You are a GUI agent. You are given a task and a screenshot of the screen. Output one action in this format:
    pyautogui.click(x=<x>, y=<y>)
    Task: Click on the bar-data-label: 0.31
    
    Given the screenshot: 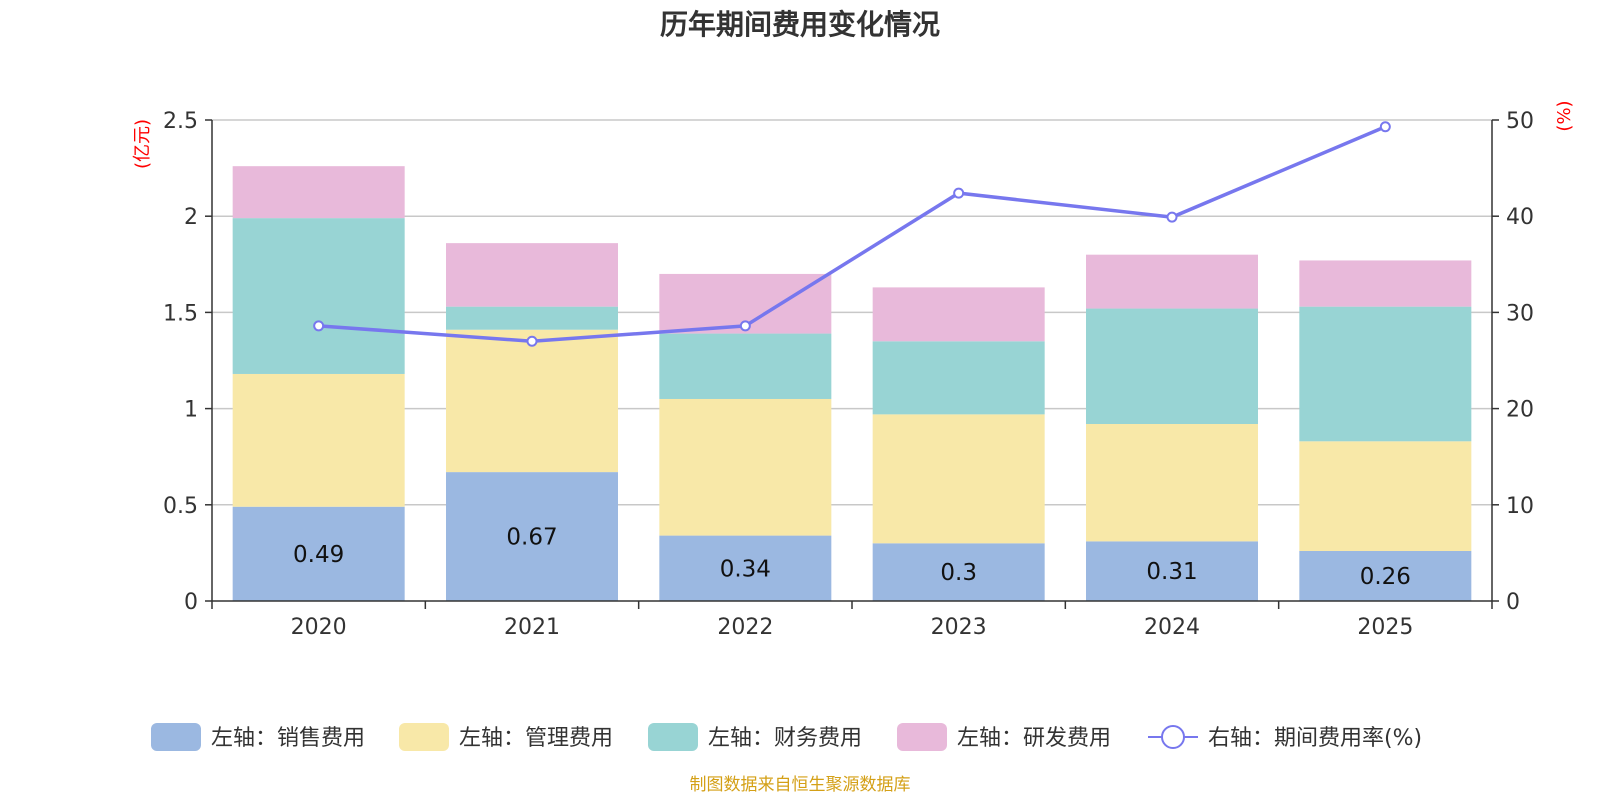 What is the action you would take?
    pyautogui.click(x=1171, y=572)
    